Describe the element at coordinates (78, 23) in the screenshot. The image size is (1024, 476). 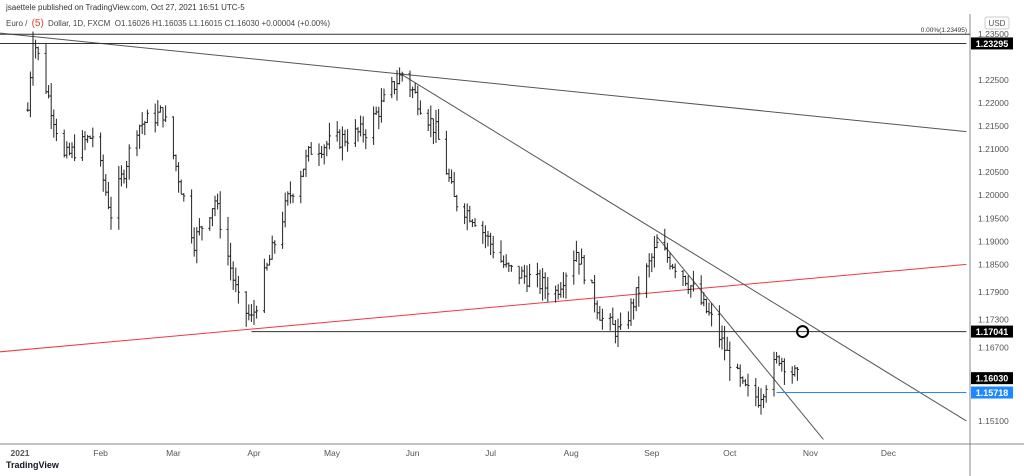
I see `symbol-interval: Dollar, 1D, FXCM` at that location.